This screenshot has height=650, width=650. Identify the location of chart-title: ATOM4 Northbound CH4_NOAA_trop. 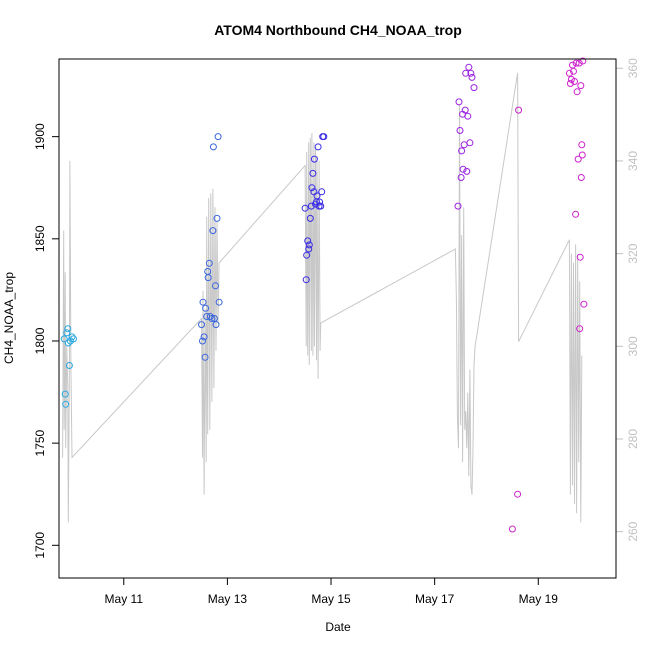
(338, 30).